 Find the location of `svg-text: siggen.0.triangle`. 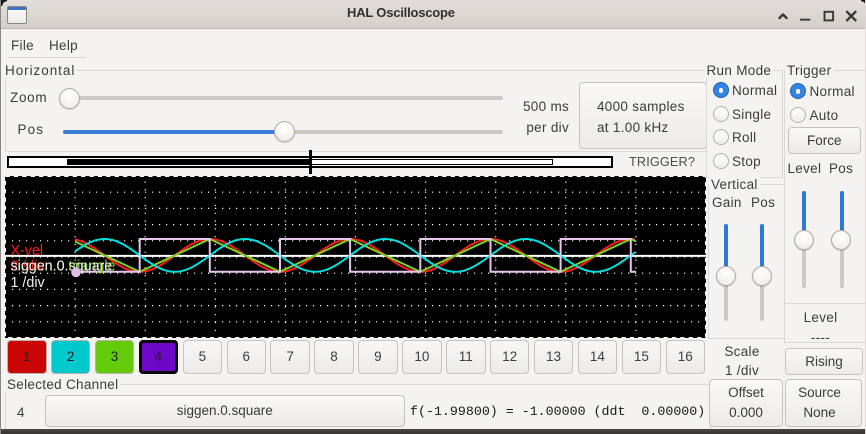

svg-text: siggen.0.triangle is located at coordinates (63, 267).